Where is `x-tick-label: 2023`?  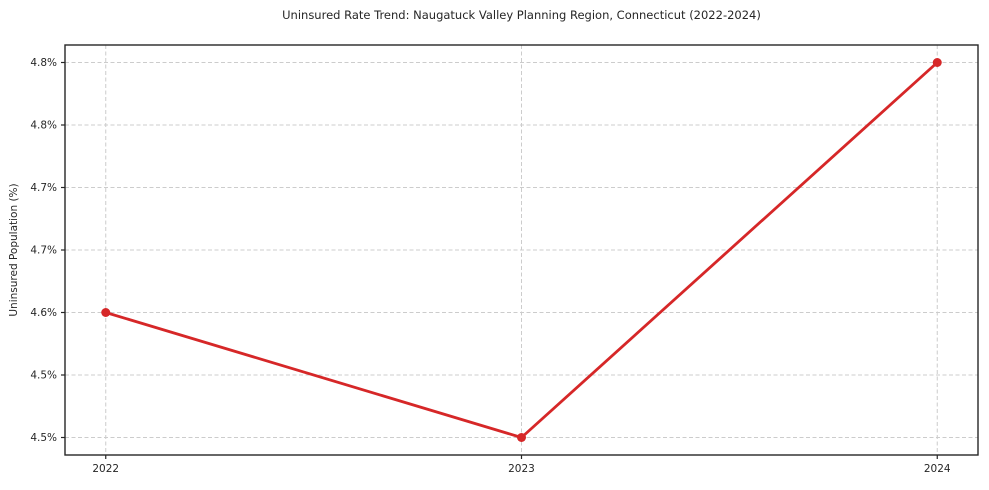 x-tick-label: 2023 is located at coordinates (521, 469).